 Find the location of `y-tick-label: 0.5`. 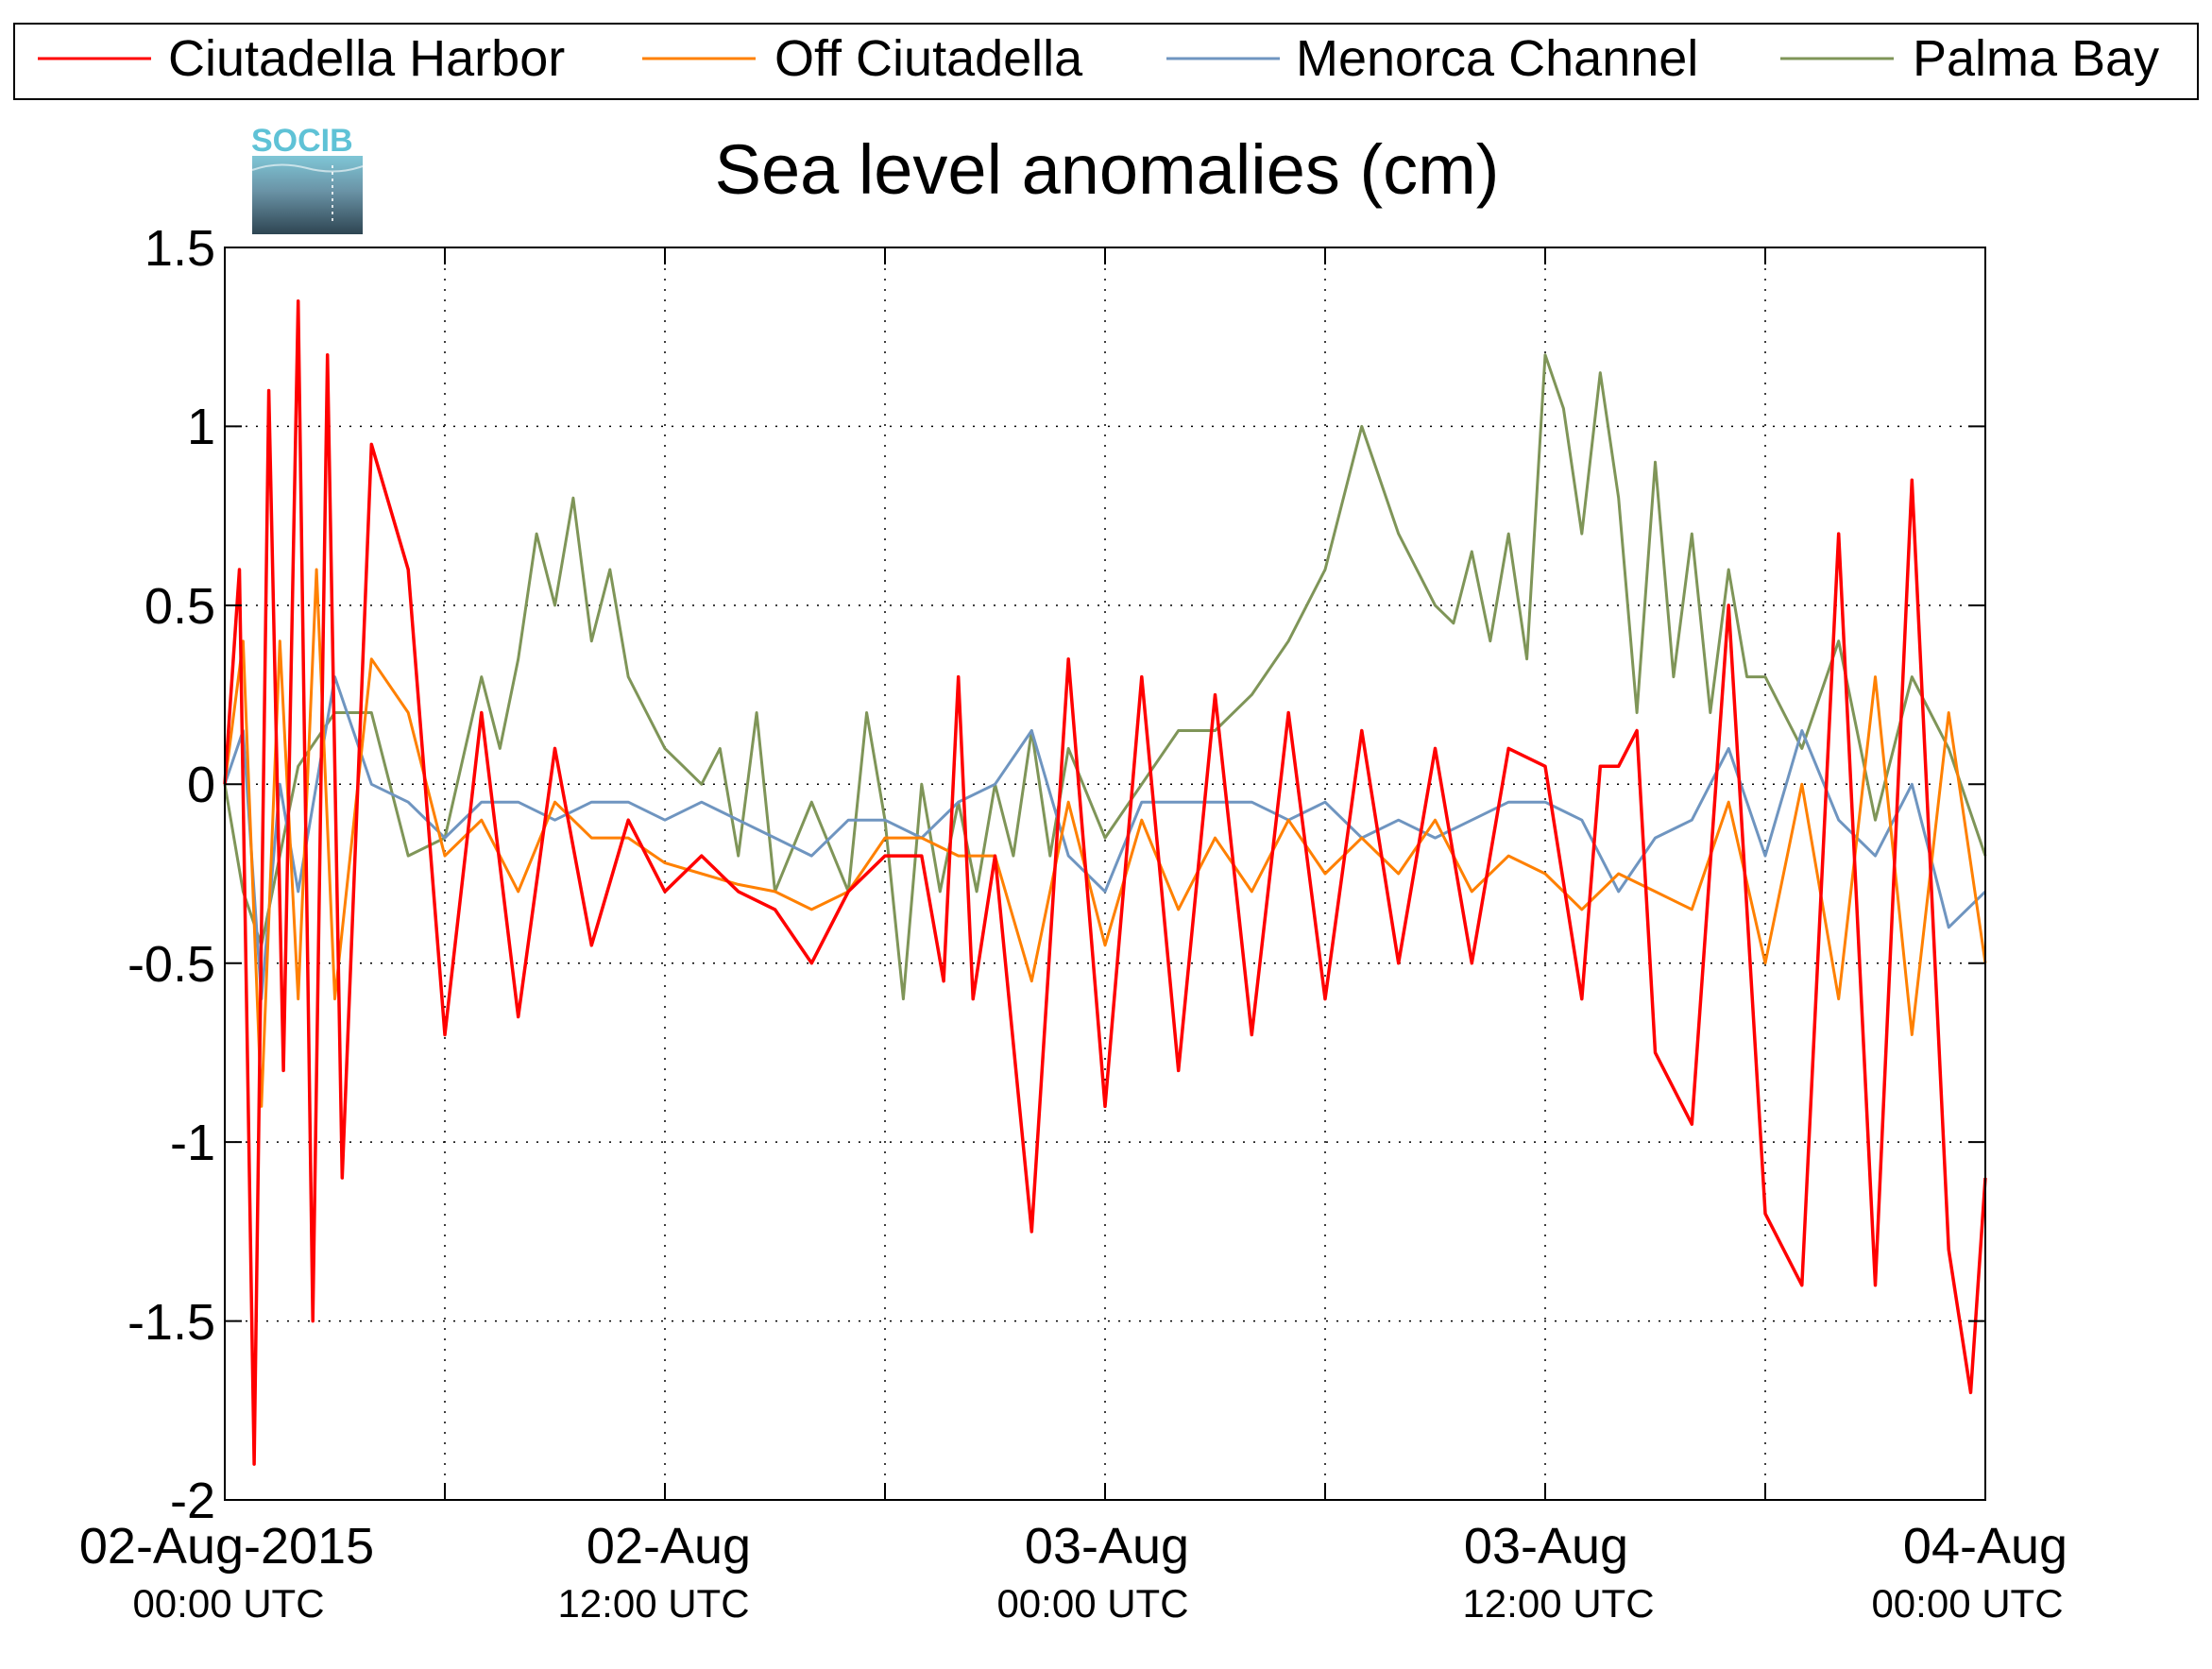

y-tick-label: 0.5 is located at coordinates (180, 607).